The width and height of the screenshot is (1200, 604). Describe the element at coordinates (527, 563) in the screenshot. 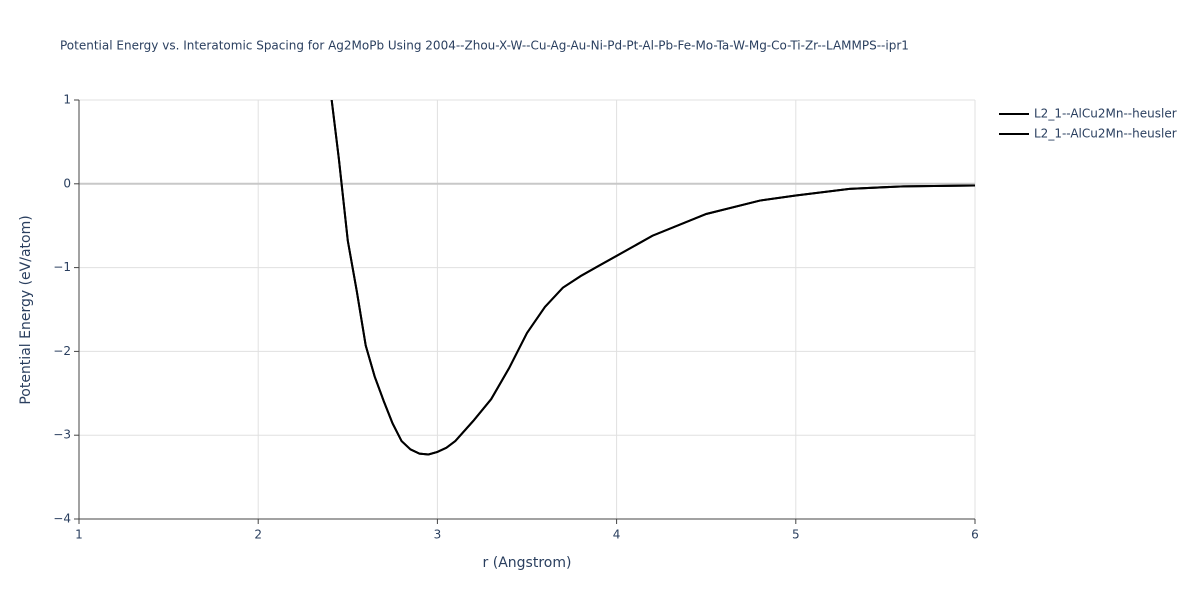

I see `x-axis-title: r (Angstrom)` at that location.